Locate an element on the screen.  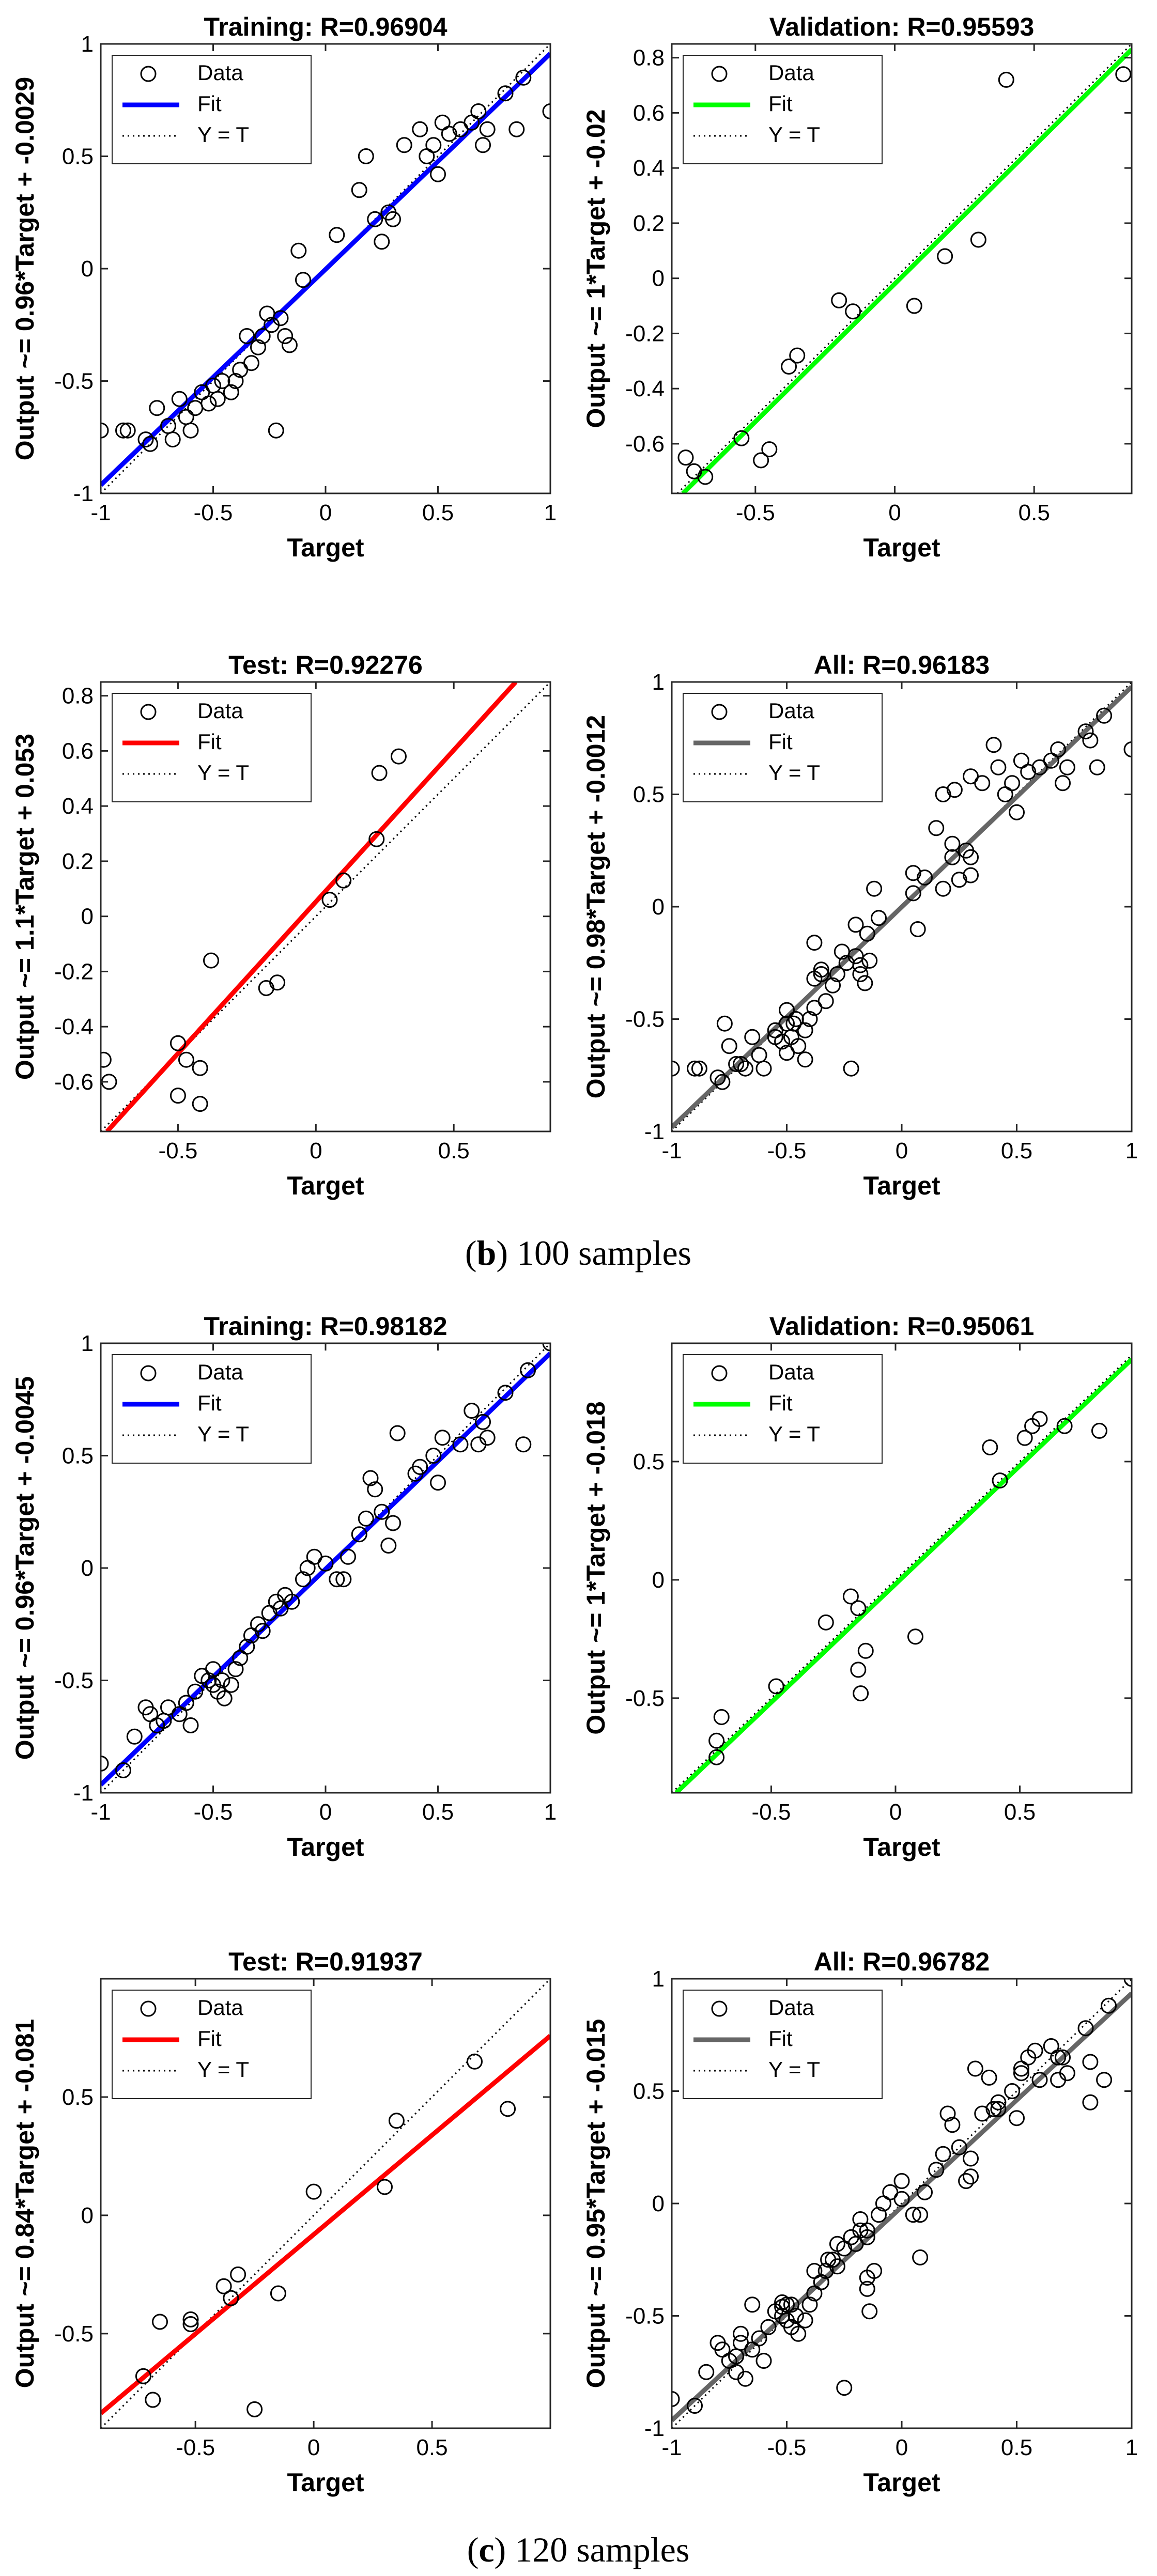
plot-frame is located at coordinates (902, 268).